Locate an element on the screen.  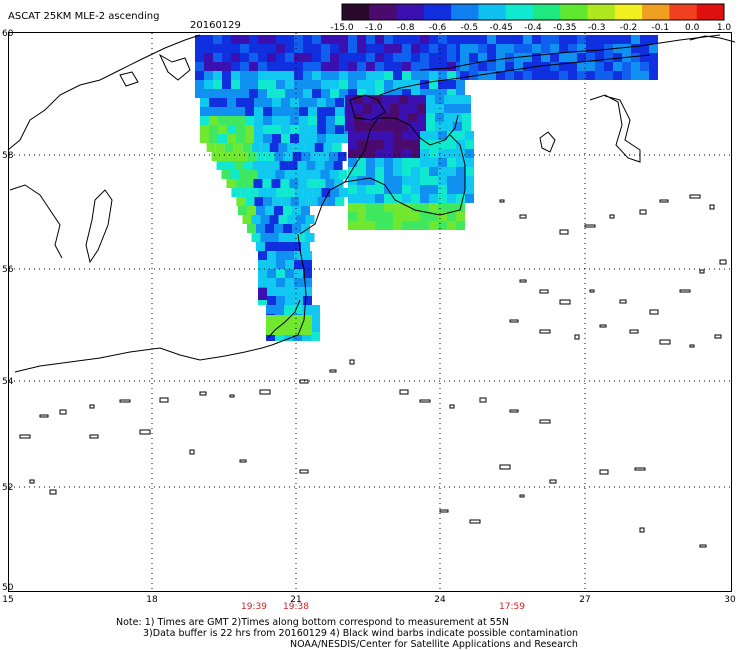
colorbar-label: -0.1 is located at coordinates (661, 28).